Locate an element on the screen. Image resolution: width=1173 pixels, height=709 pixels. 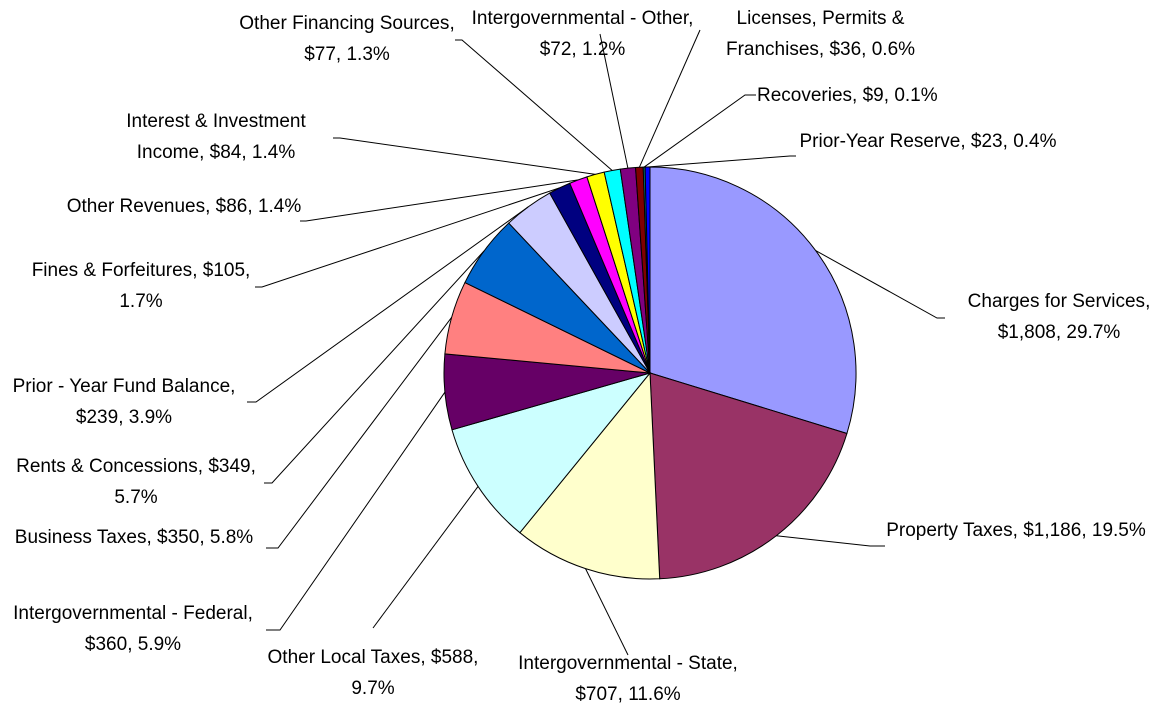
label-percent: 0.6% is located at coordinates (893, 49).